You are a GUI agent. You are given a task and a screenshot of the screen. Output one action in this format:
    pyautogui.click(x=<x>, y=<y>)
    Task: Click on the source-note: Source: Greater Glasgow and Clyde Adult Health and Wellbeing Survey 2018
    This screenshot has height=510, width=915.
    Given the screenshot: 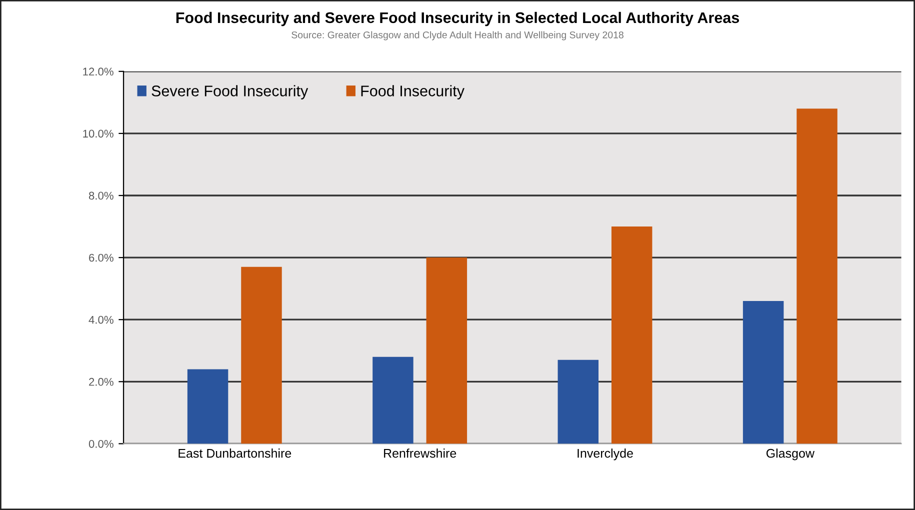 What is the action you would take?
    pyautogui.click(x=458, y=35)
    